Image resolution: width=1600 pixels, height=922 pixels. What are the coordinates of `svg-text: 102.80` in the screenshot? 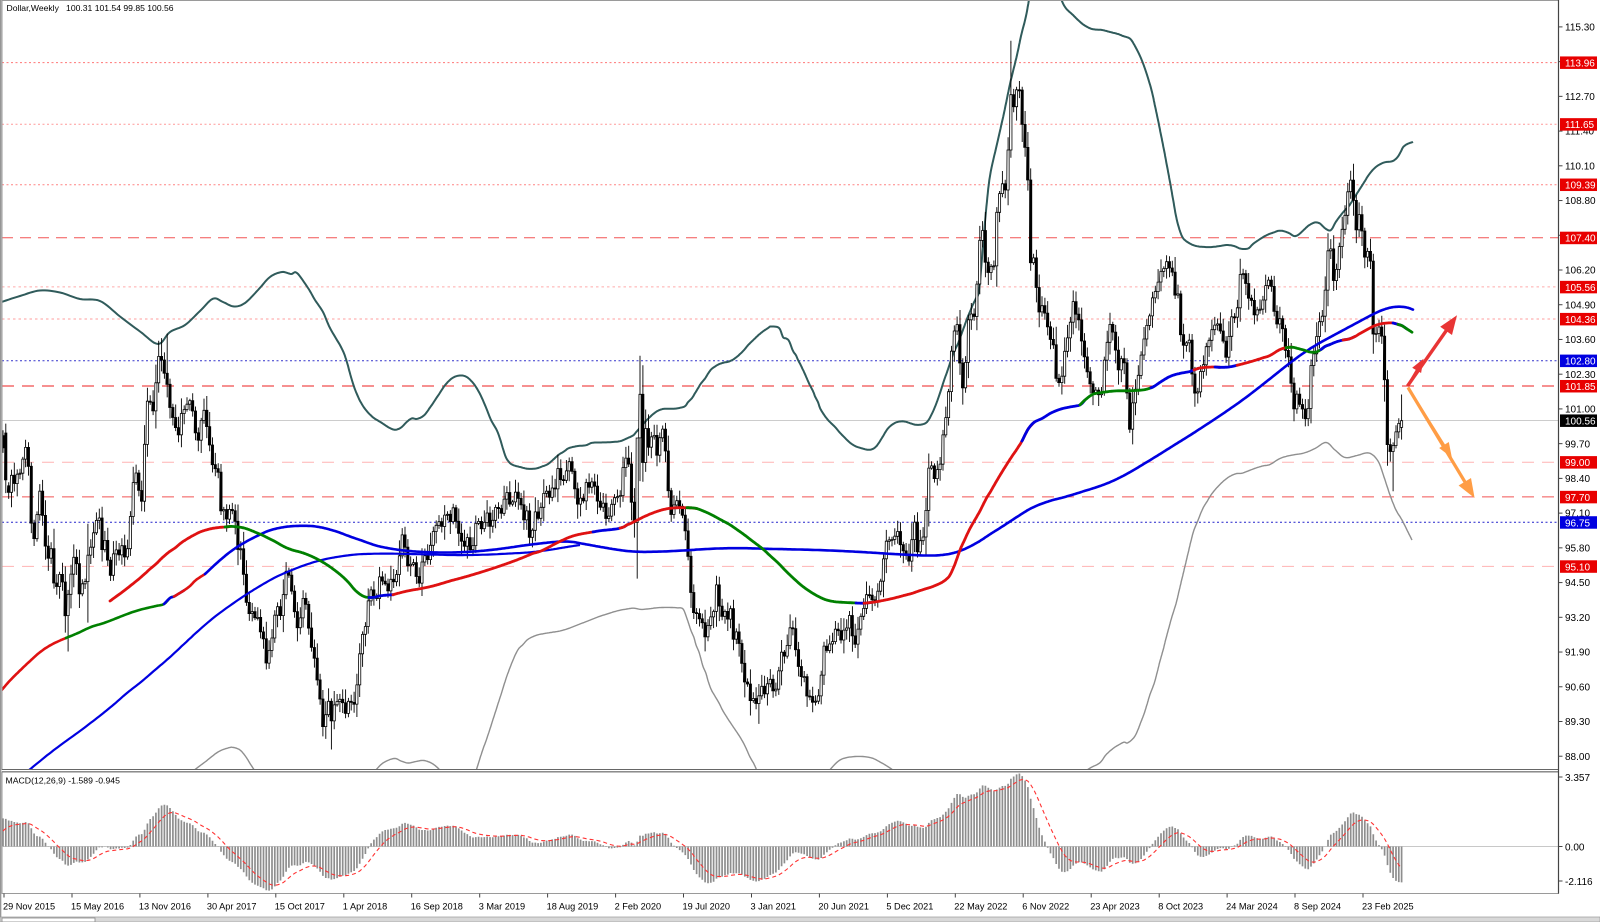 It's located at (1580, 362).